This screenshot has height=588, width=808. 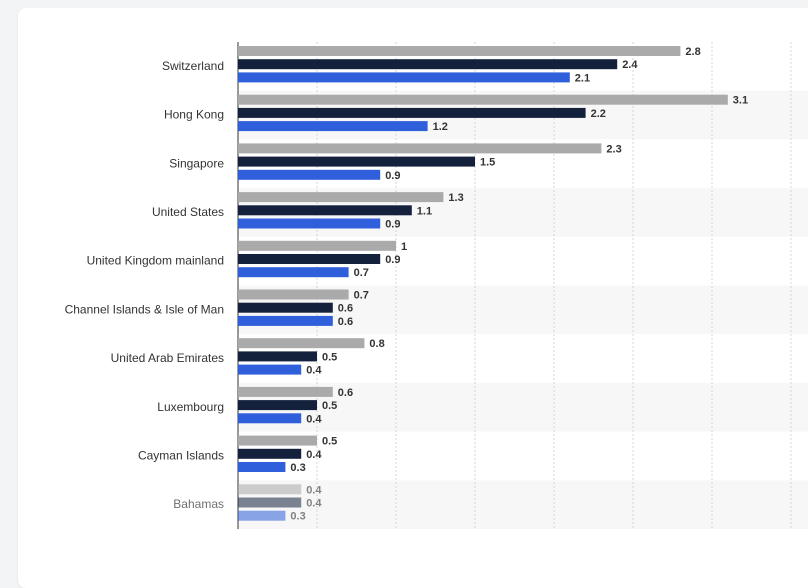 What do you see at coordinates (190, 407) in the screenshot?
I see `category-label: Luxembourg` at bounding box center [190, 407].